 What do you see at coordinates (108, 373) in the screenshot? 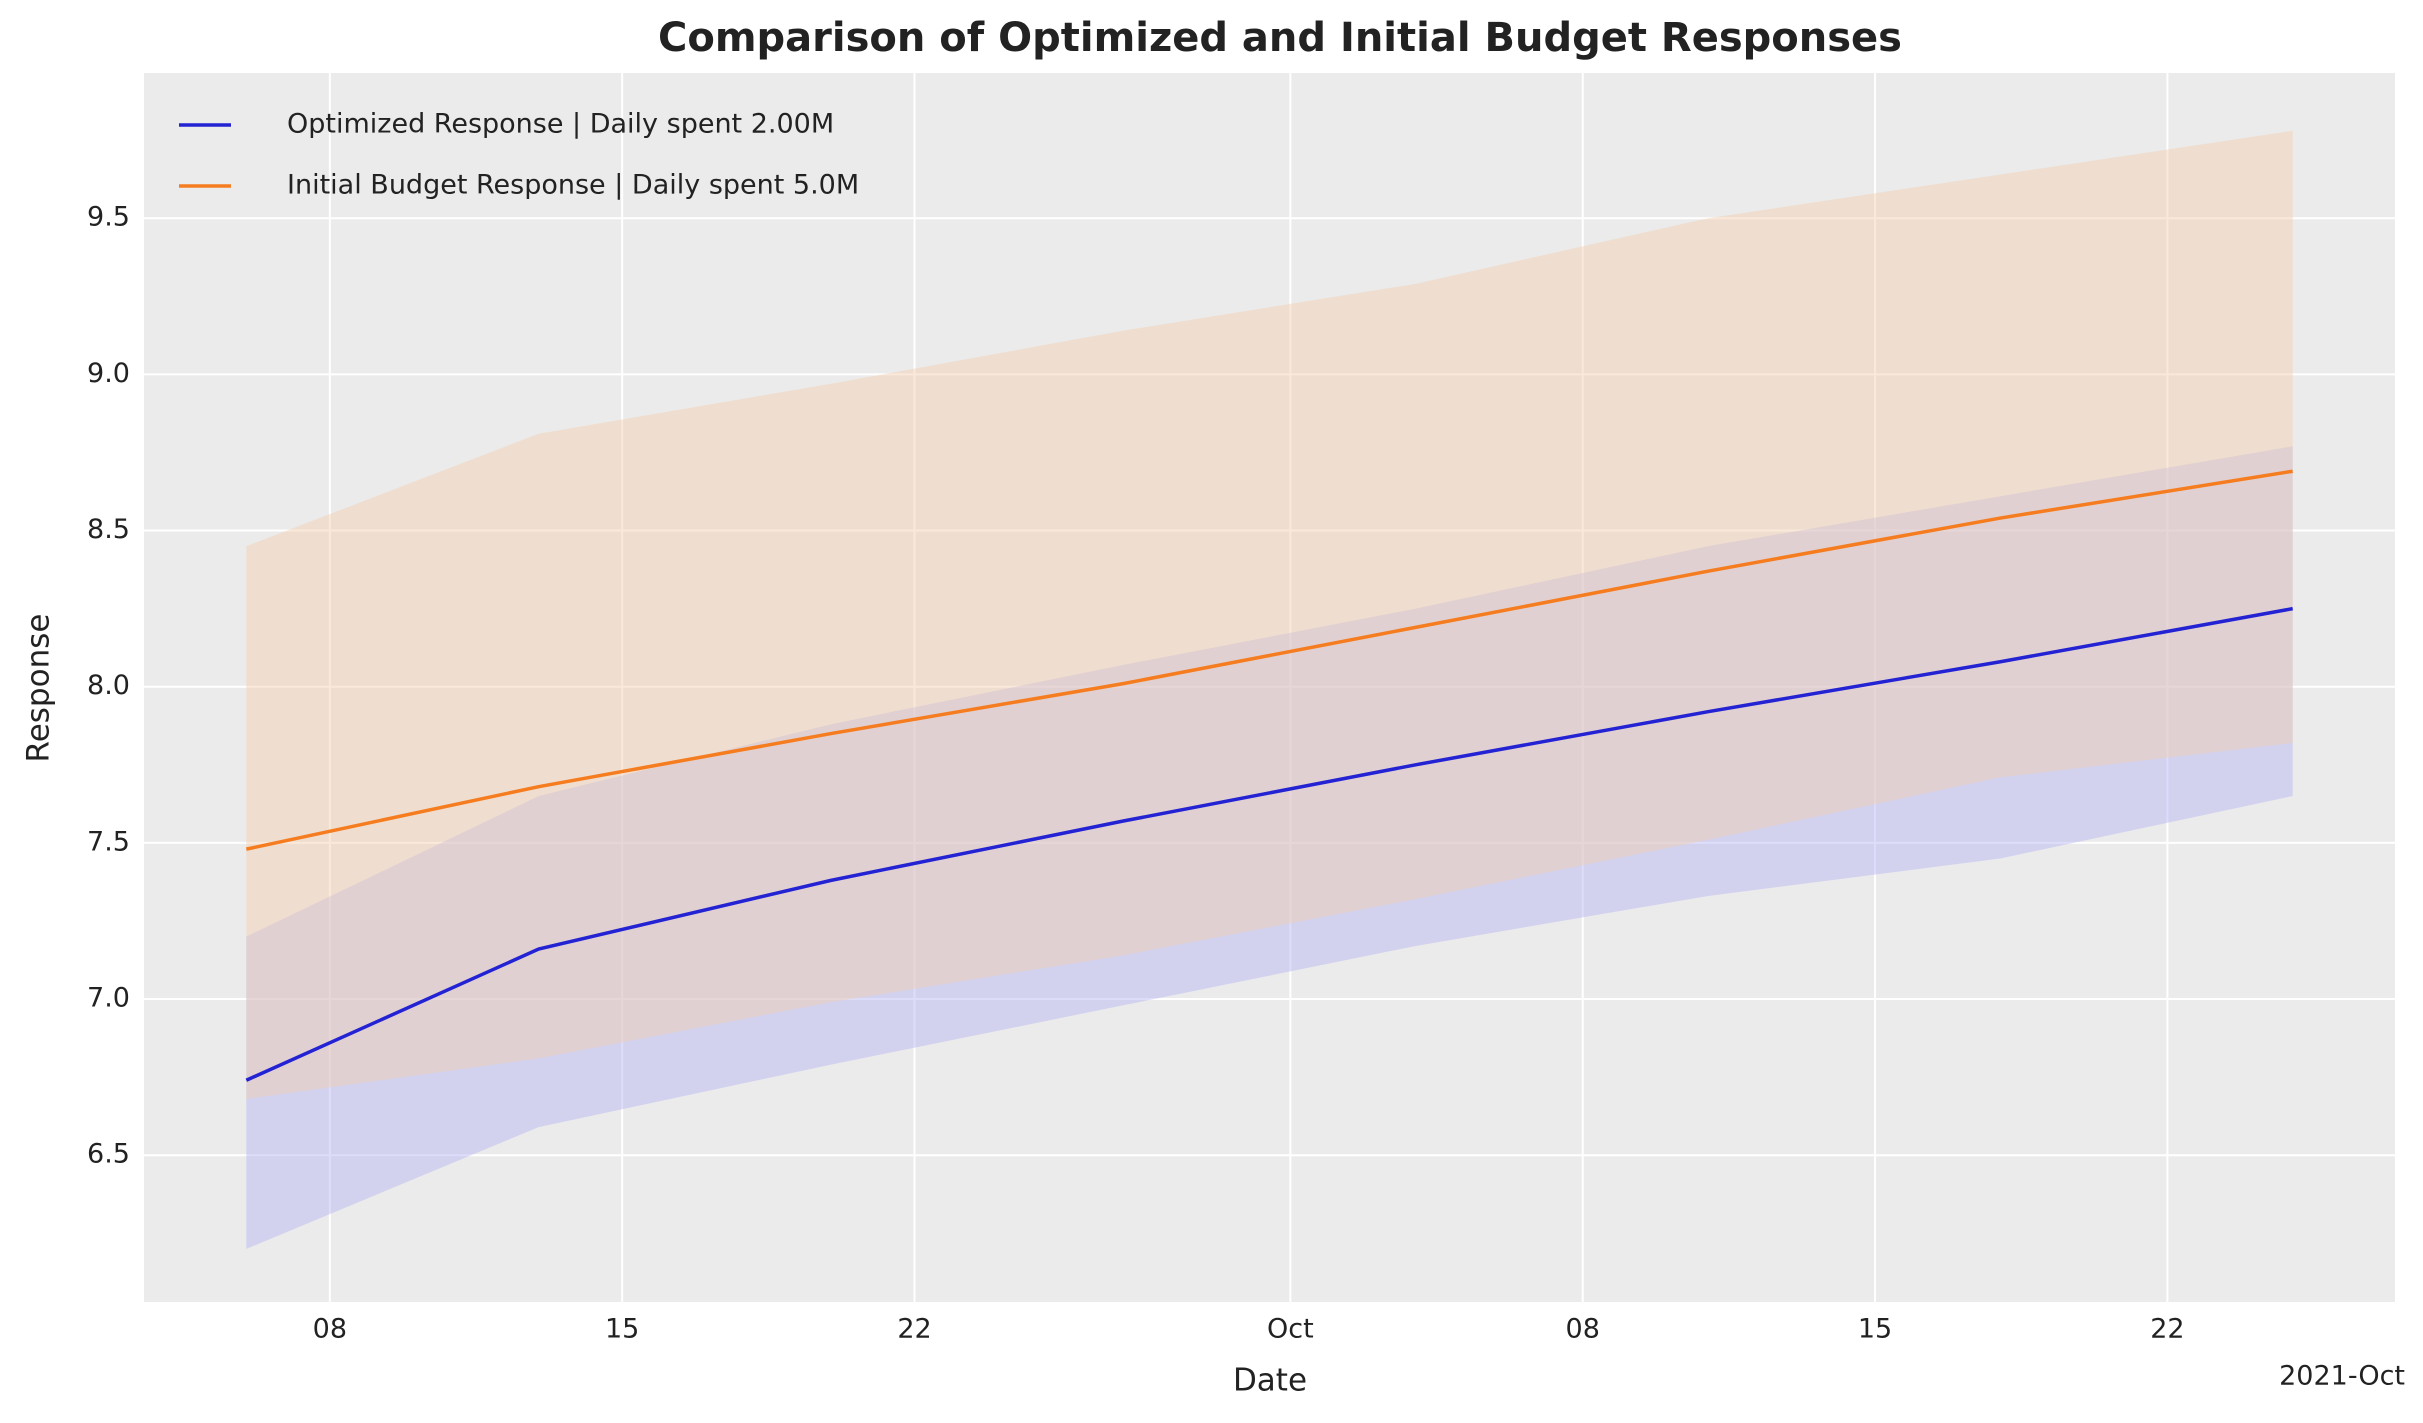
I see `y-tick-label: 9.0` at bounding box center [108, 373].